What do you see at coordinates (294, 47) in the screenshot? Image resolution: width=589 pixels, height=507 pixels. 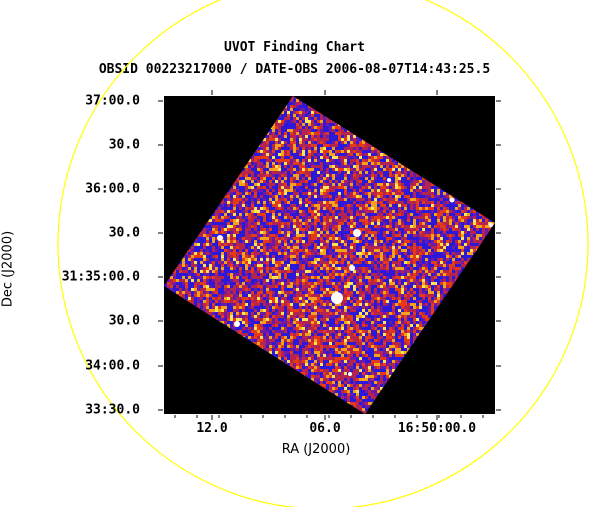 I see `chart-title: UVOT Finding Chart` at bounding box center [294, 47].